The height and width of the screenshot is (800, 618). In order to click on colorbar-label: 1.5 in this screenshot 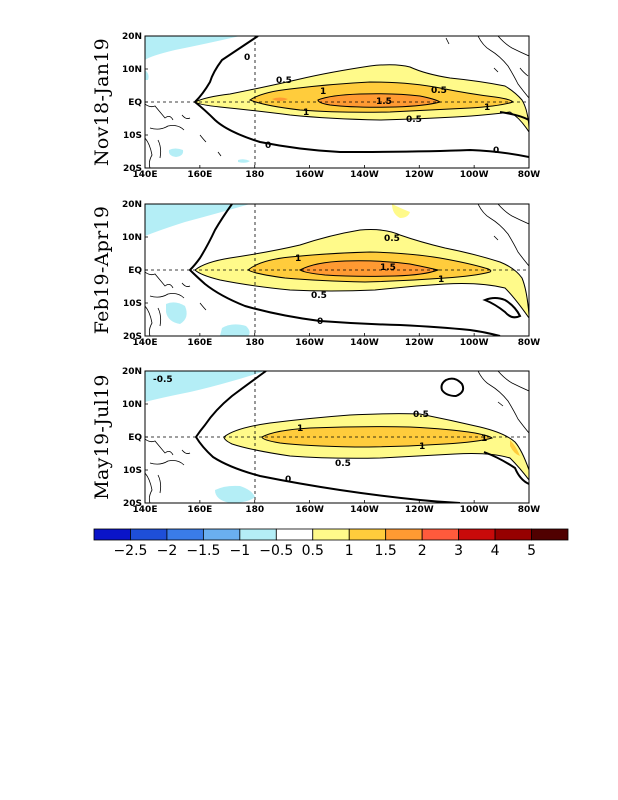, I will do `click(386, 551)`.